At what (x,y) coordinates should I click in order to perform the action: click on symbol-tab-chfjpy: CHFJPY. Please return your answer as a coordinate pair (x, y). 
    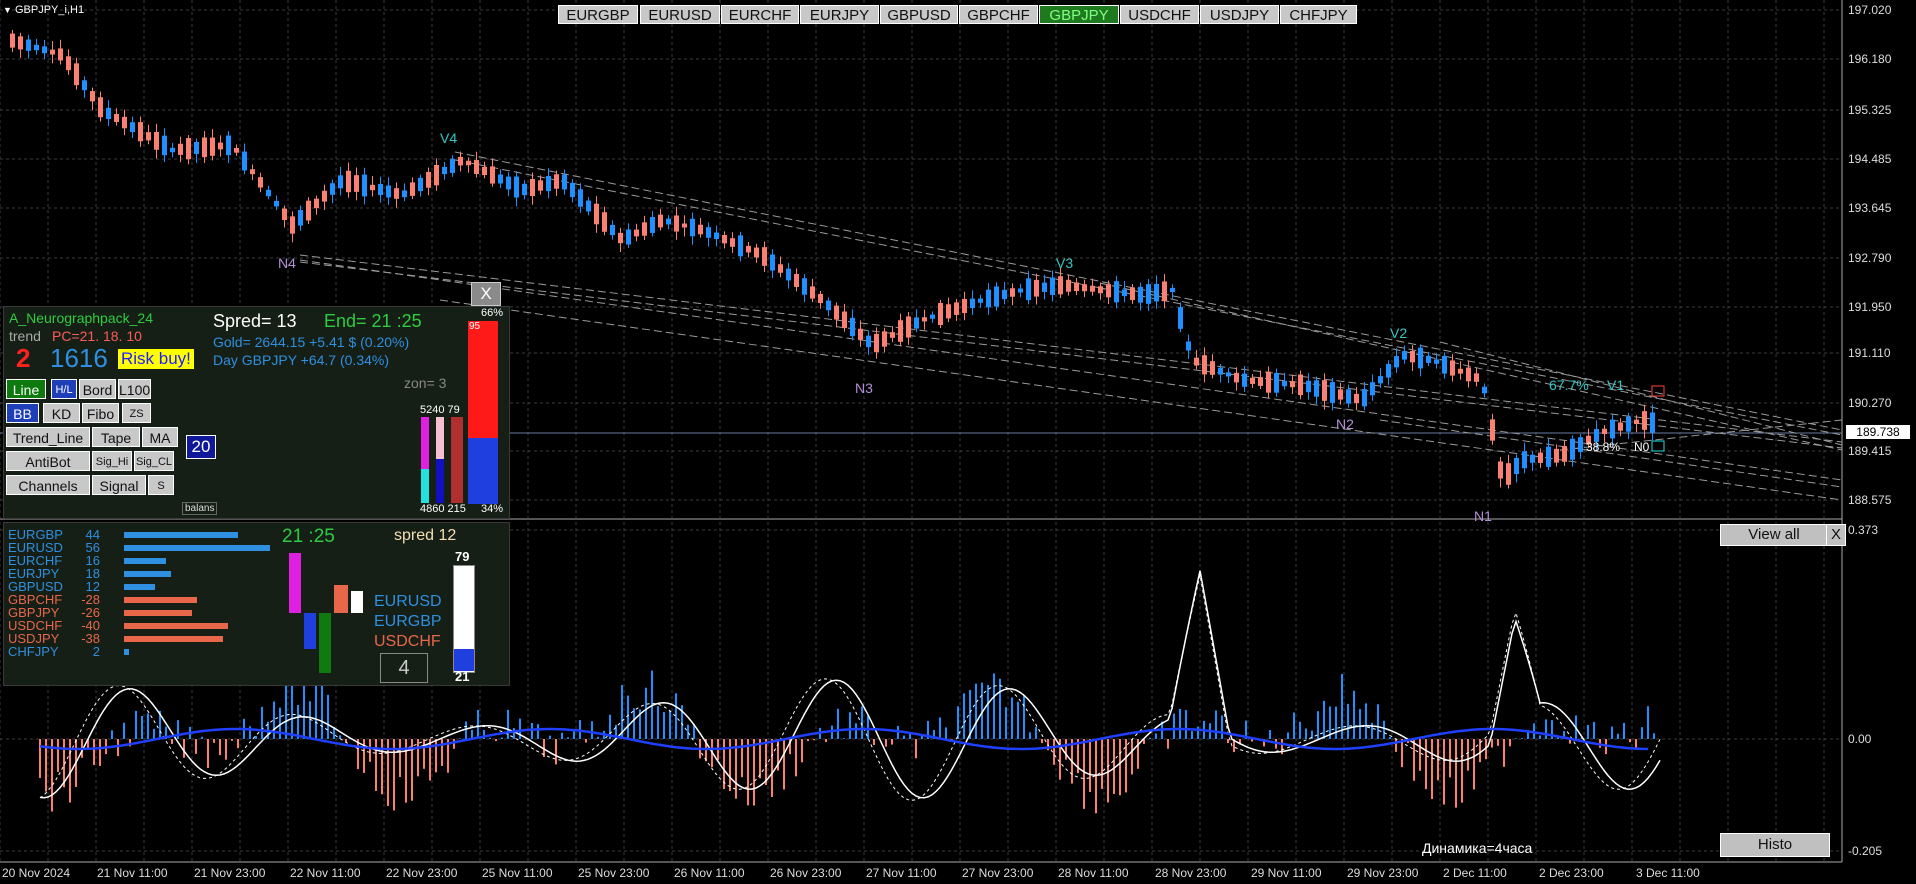
    Looking at the image, I should click on (1318, 14).